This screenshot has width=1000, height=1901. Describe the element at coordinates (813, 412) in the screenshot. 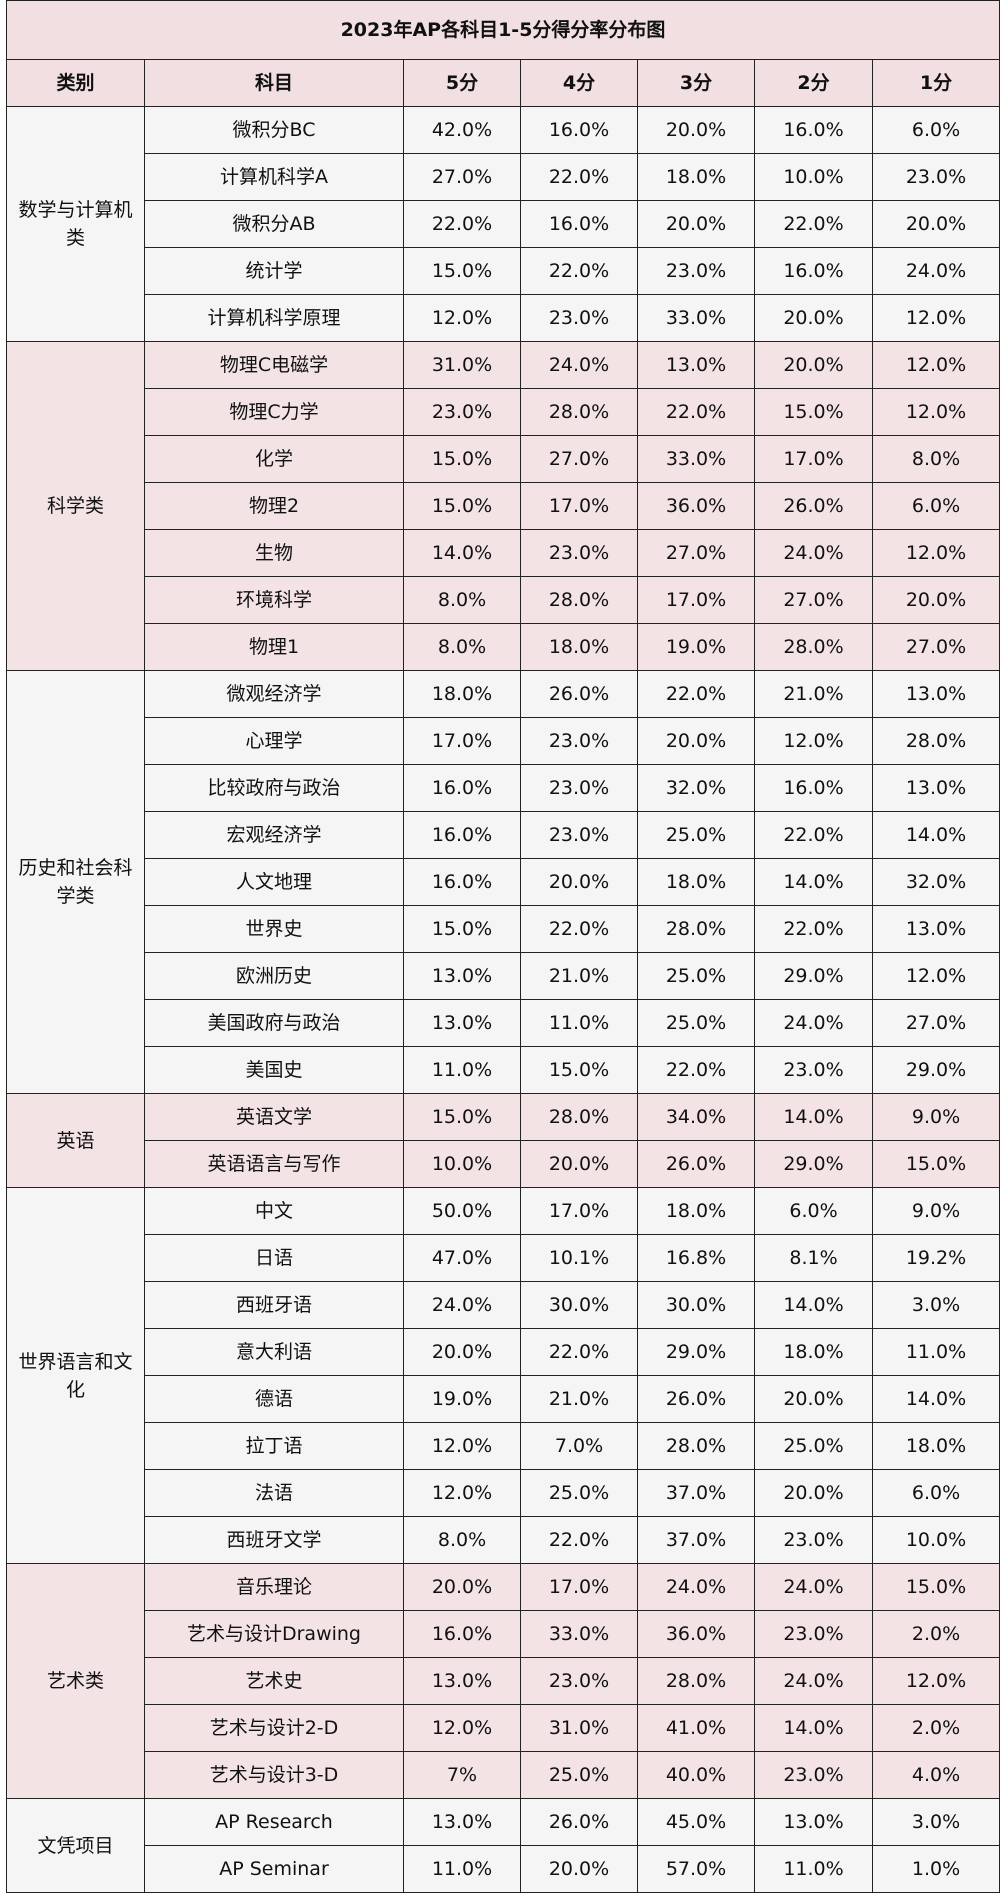

I see `score-2-cell: 15.0%` at that location.